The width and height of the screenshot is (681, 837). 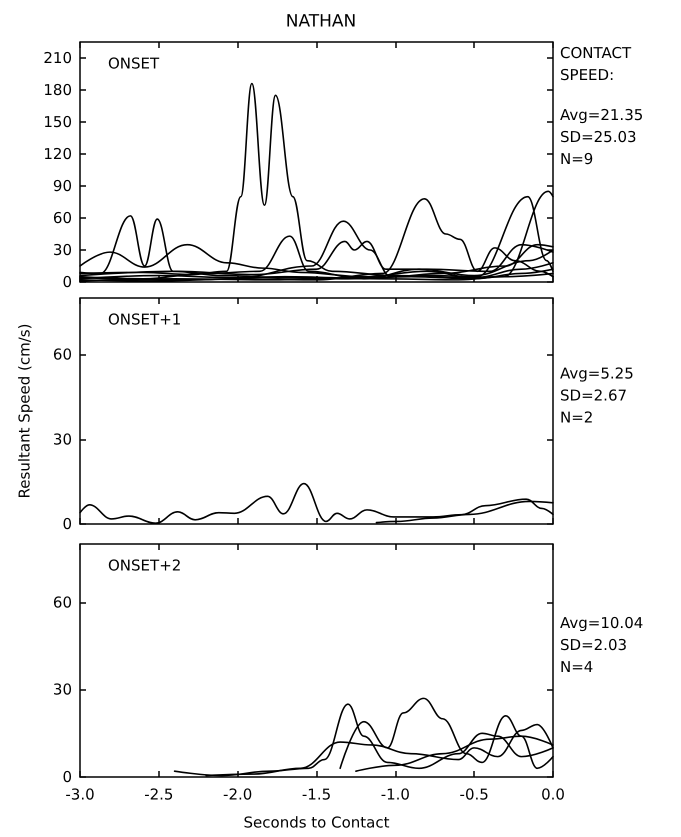 What do you see at coordinates (602, 623) in the screenshot?
I see `text: Avg=10.04` at bounding box center [602, 623].